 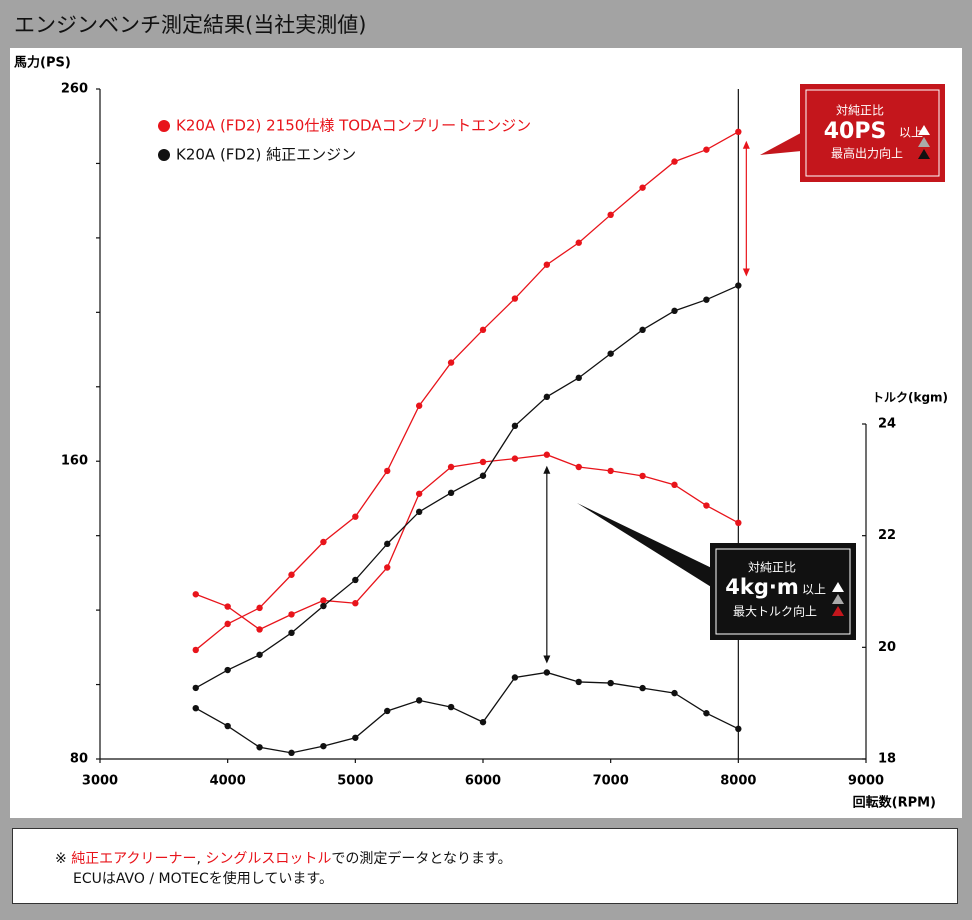 What do you see at coordinates (483, 781) in the screenshot?
I see `x-tick-label: 6000` at bounding box center [483, 781].